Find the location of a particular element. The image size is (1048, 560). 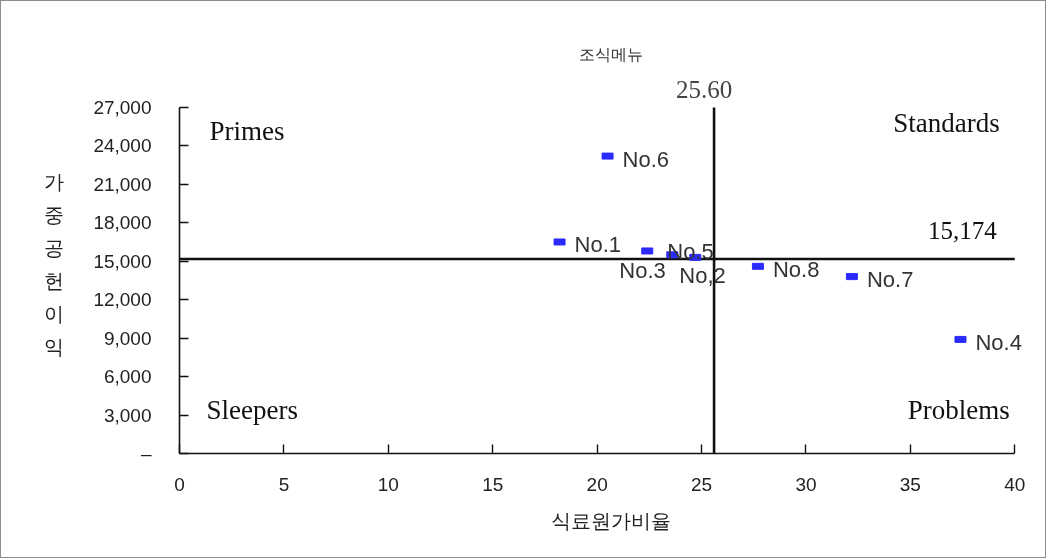

series-label: No.6 is located at coordinates (646, 159).